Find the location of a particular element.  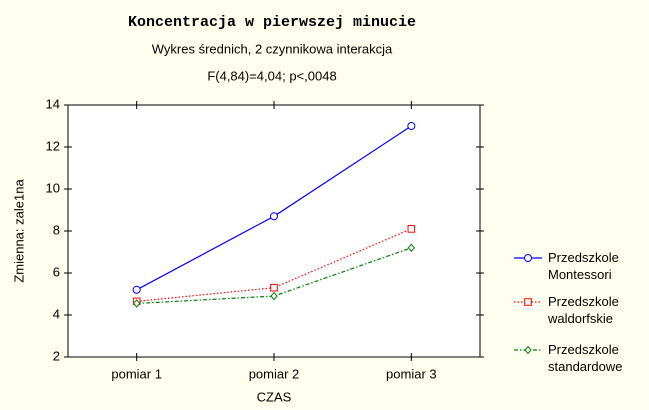

x-tick-label: pomiar 1 is located at coordinates (136, 373).